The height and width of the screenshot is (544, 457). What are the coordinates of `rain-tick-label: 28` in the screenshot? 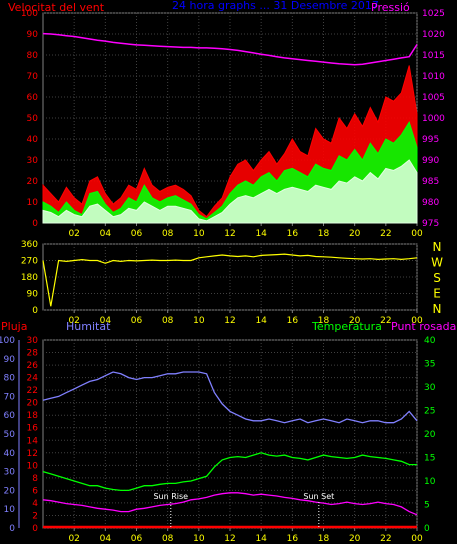 It's located at (33, 354).